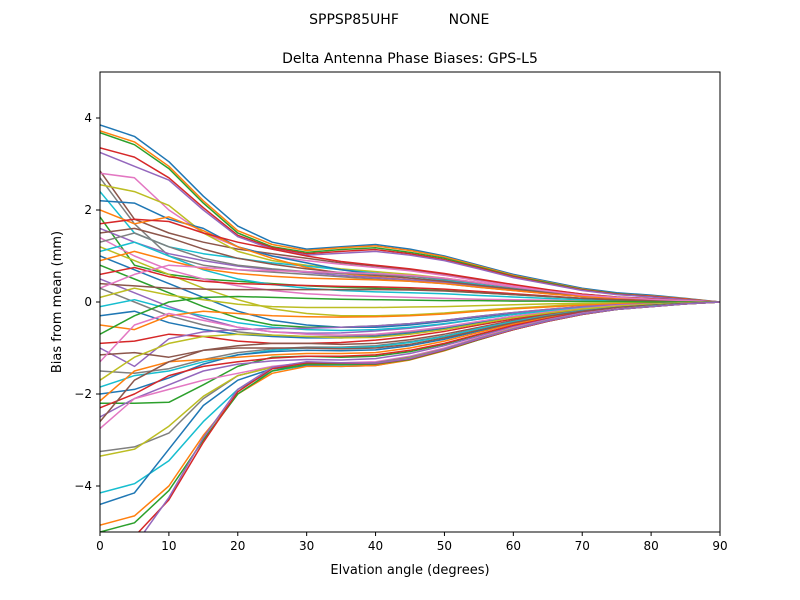  Describe the element at coordinates (375, 546) in the screenshot. I see `x-tick-label: 40` at that location.